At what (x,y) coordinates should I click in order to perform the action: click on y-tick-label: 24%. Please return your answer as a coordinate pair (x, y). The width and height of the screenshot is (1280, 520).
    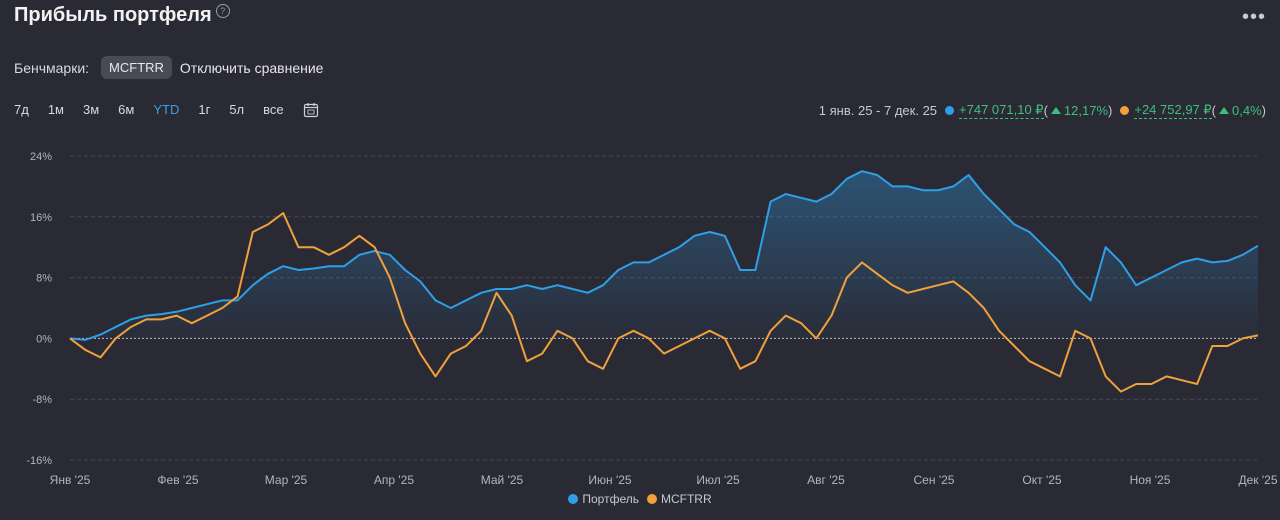
    Looking at the image, I should click on (41, 157).